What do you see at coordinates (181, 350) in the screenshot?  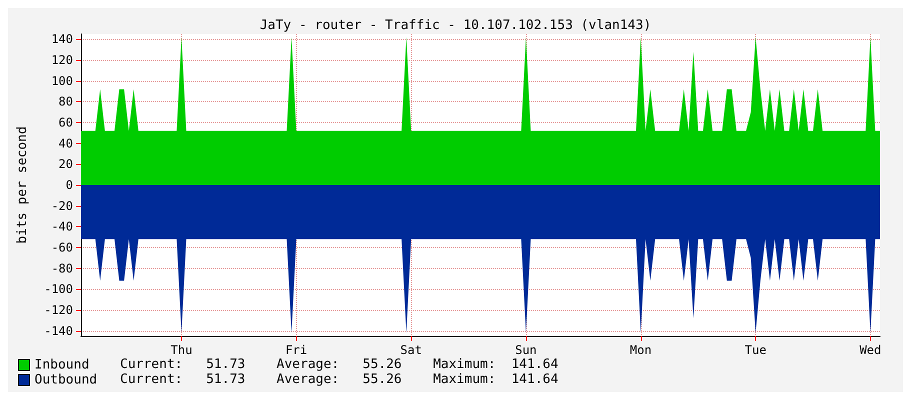 I see `x-tick-label: Thu` at bounding box center [181, 350].